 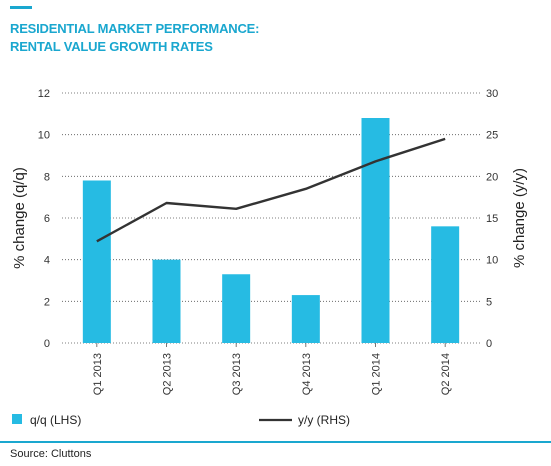 I want to click on legend-bar-label: q/q (LHS), so click(x=55, y=420).